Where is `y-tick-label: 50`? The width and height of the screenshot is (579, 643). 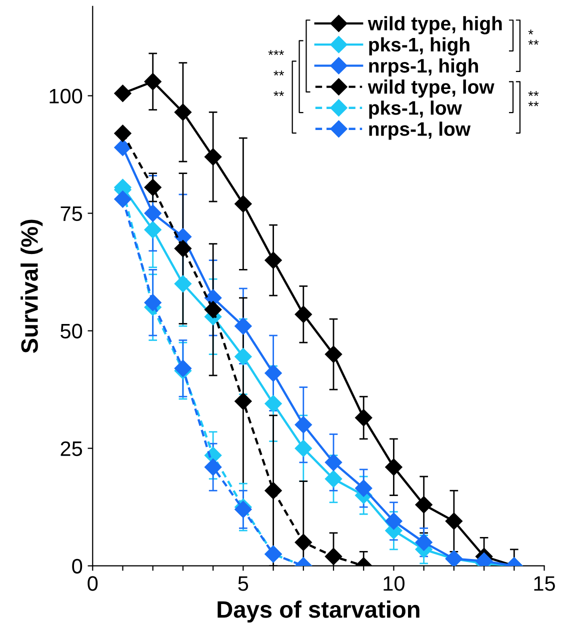 y-tick-label: 50 is located at coordinates (71, 331).